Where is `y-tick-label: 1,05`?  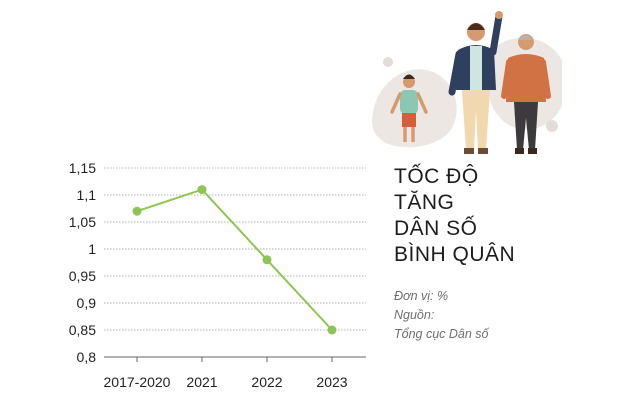
y-tick-label: 1,05 is located at coordinates (82, 222).